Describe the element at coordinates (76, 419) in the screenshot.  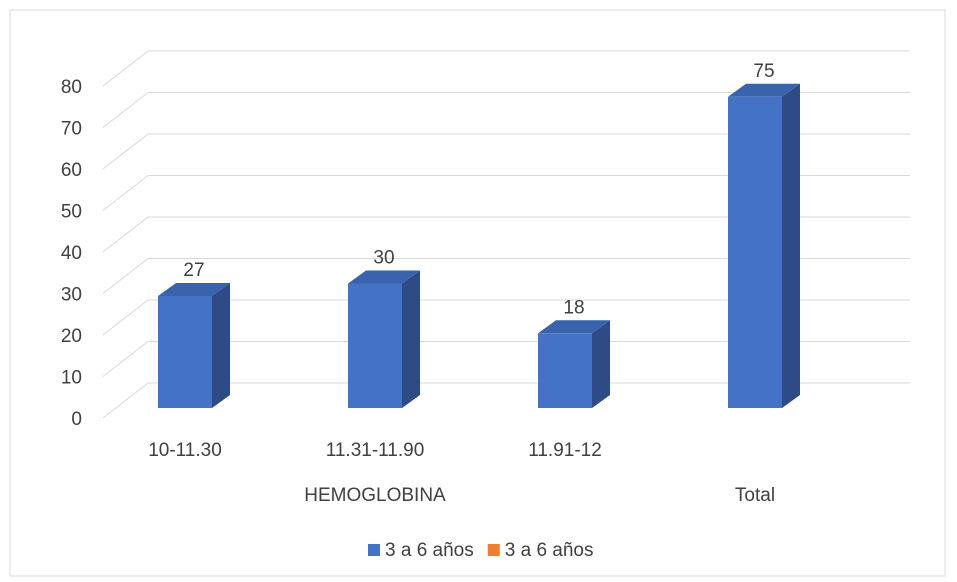
I see `y-tick-label: 0` at that location.